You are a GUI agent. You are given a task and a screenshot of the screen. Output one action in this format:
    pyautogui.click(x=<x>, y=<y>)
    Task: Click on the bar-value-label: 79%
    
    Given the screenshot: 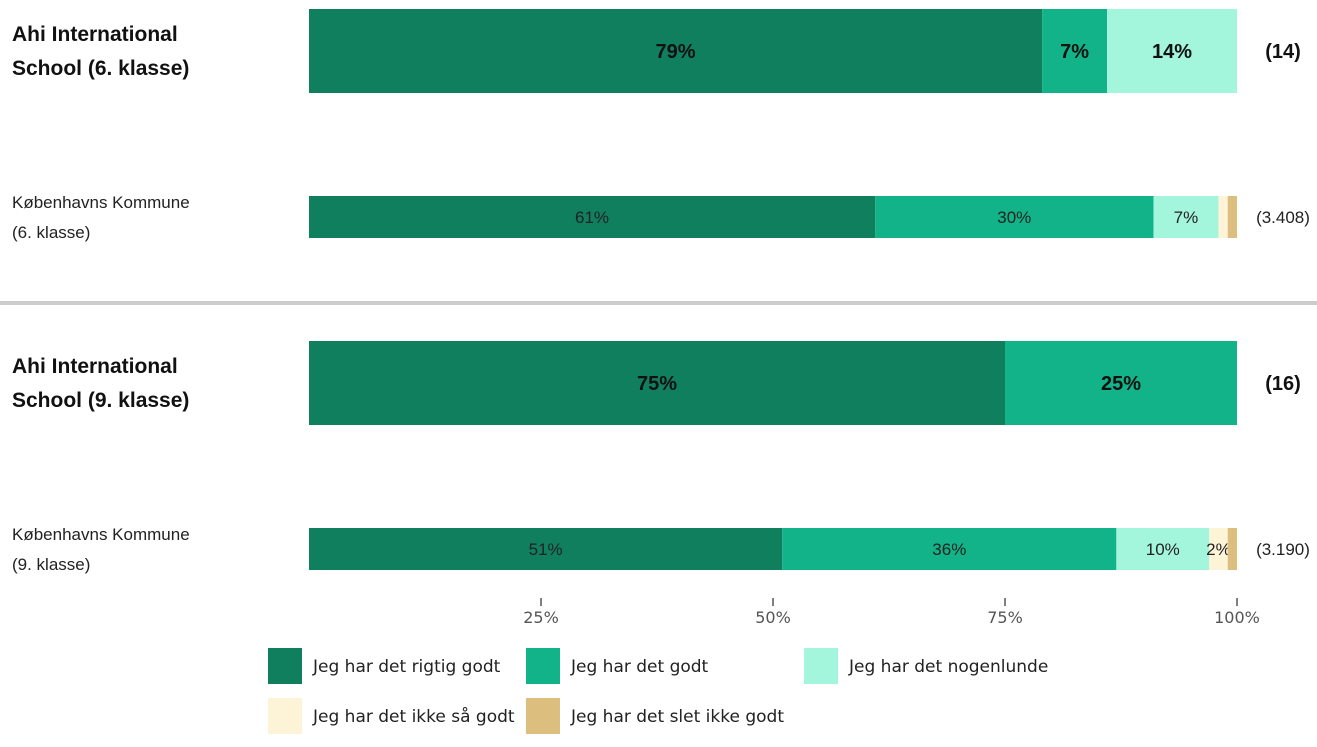 What is the action you would take?
    pyautogui.click(x=676, y=52)
    